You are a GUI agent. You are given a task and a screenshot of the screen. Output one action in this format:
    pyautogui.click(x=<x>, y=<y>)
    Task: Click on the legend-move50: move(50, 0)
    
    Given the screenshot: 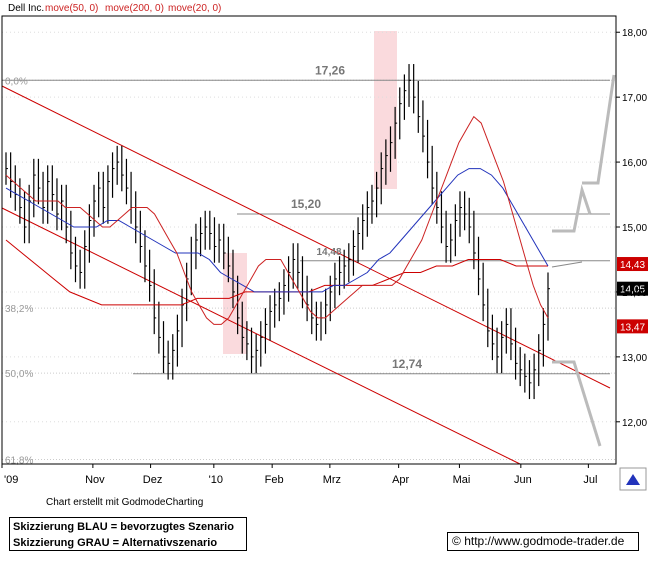 What is the action you would take?
    pyautogui.click(x=71, y=8)
    